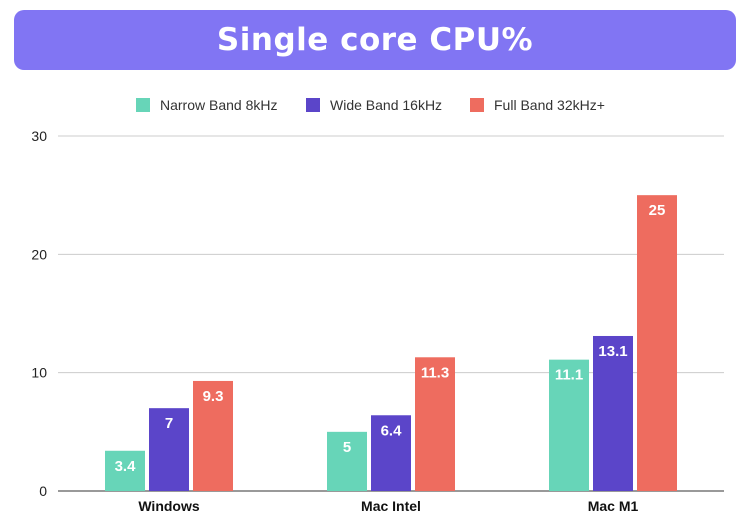  Describe the element at coordinates (126, 466) in the screenshot. I see `data-label: 3.4` at that location.